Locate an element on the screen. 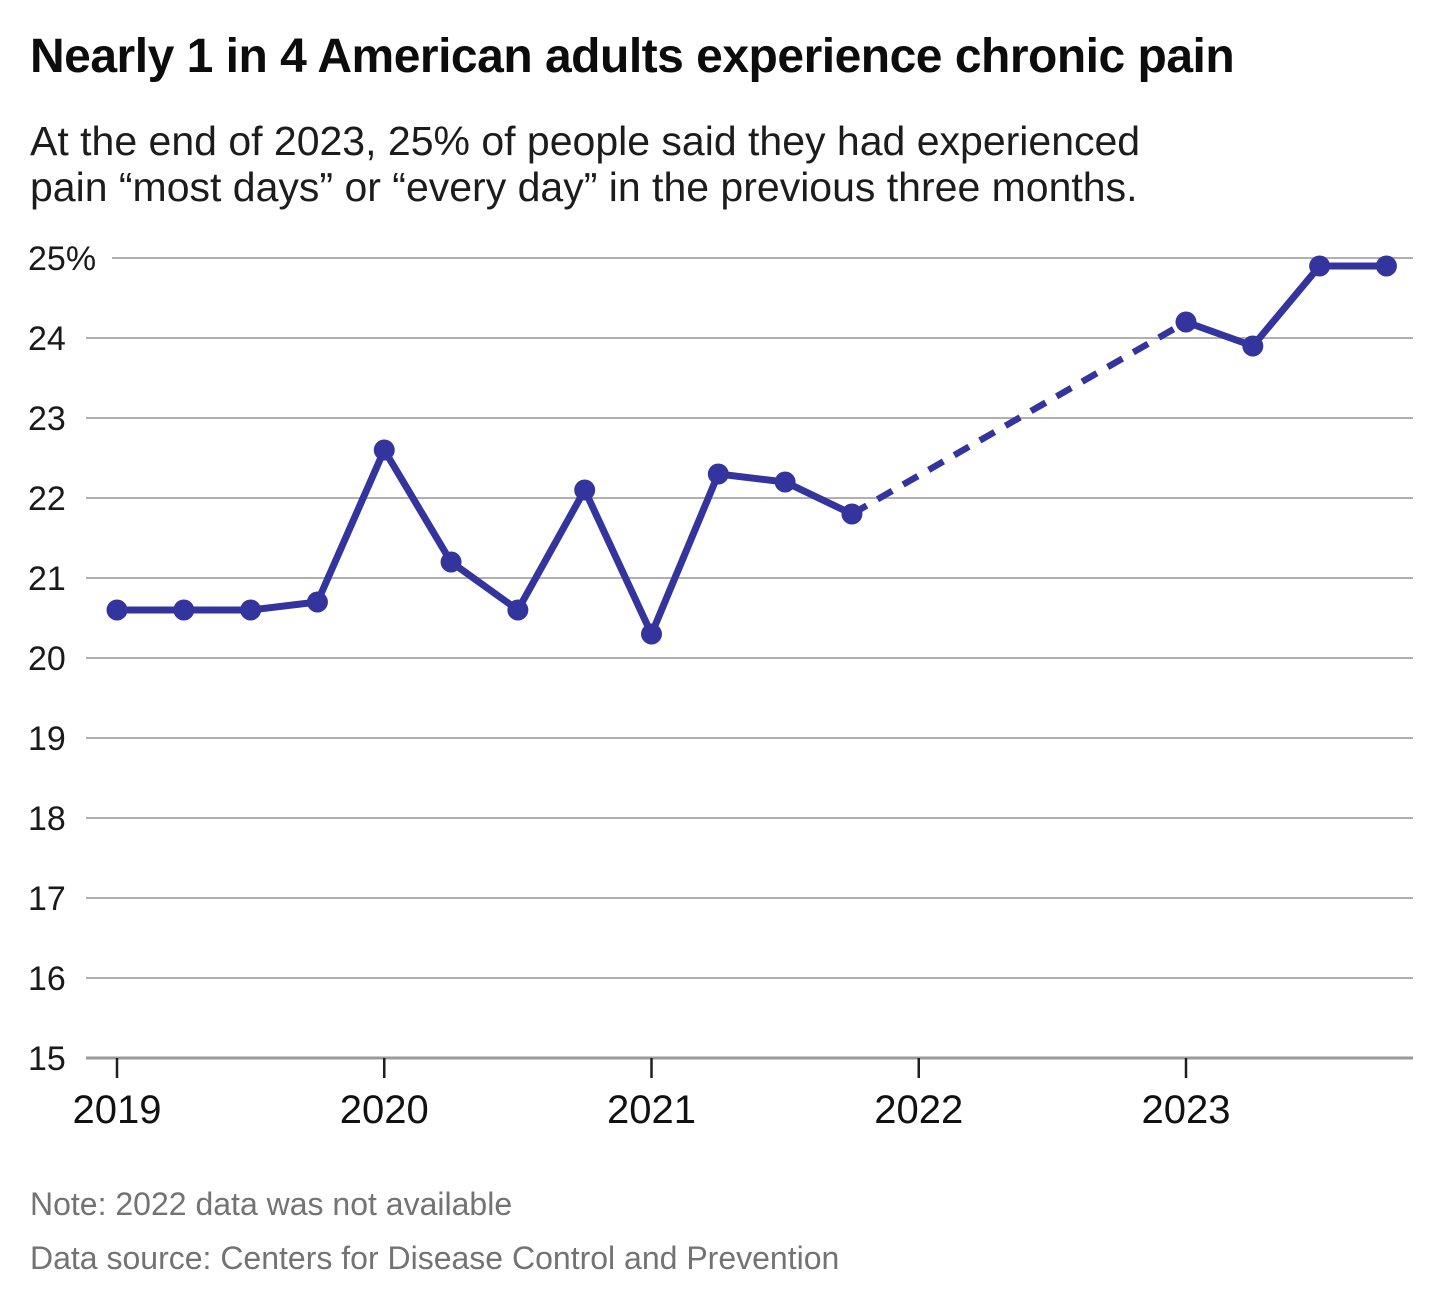 This screenshot has height=1309, width=1440. y-axis-label: 17 is located at coordinates (47, 899).